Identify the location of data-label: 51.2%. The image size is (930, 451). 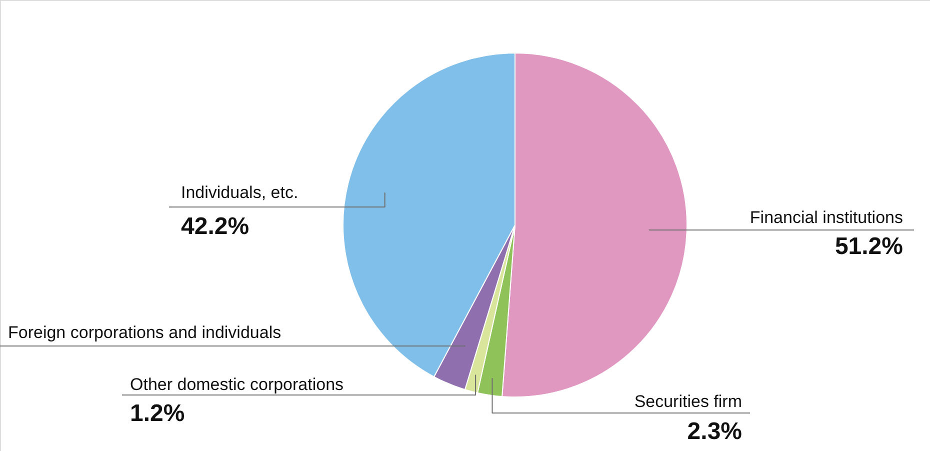
(868, 246).